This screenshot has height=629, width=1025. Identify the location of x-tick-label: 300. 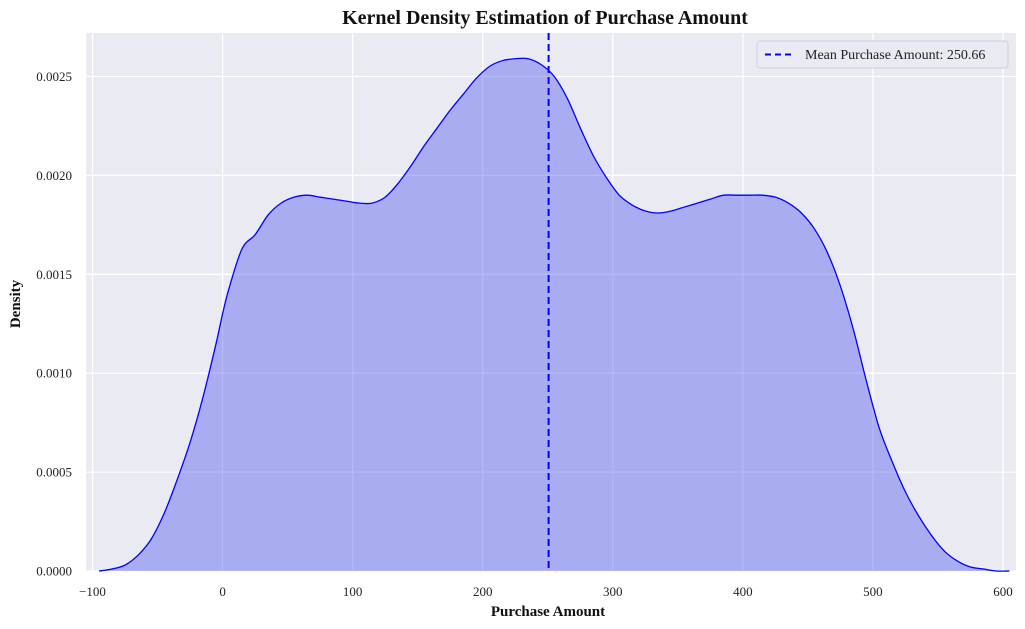
(613, 591).